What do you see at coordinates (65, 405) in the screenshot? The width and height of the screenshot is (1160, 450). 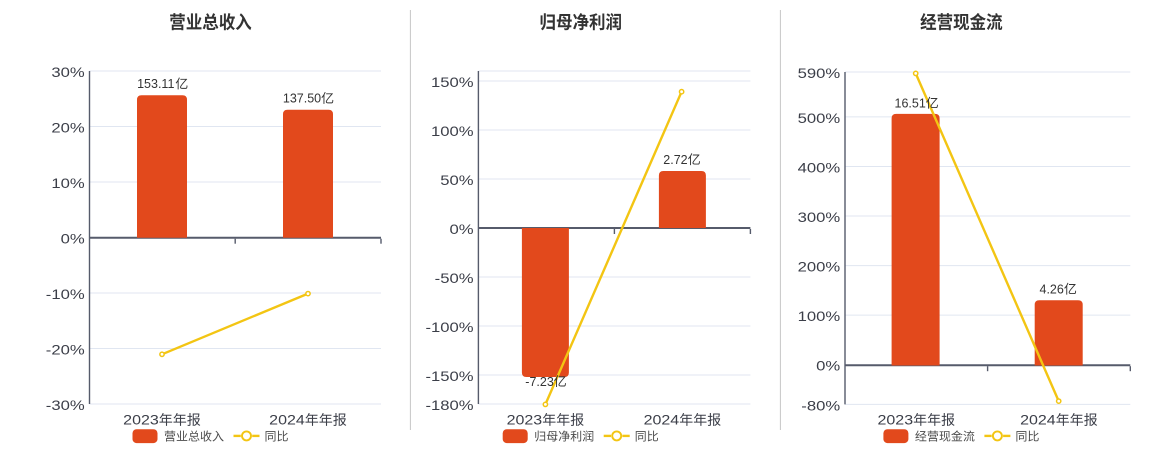 I see `svg-text: -30%` at bounding box center [65, 405].